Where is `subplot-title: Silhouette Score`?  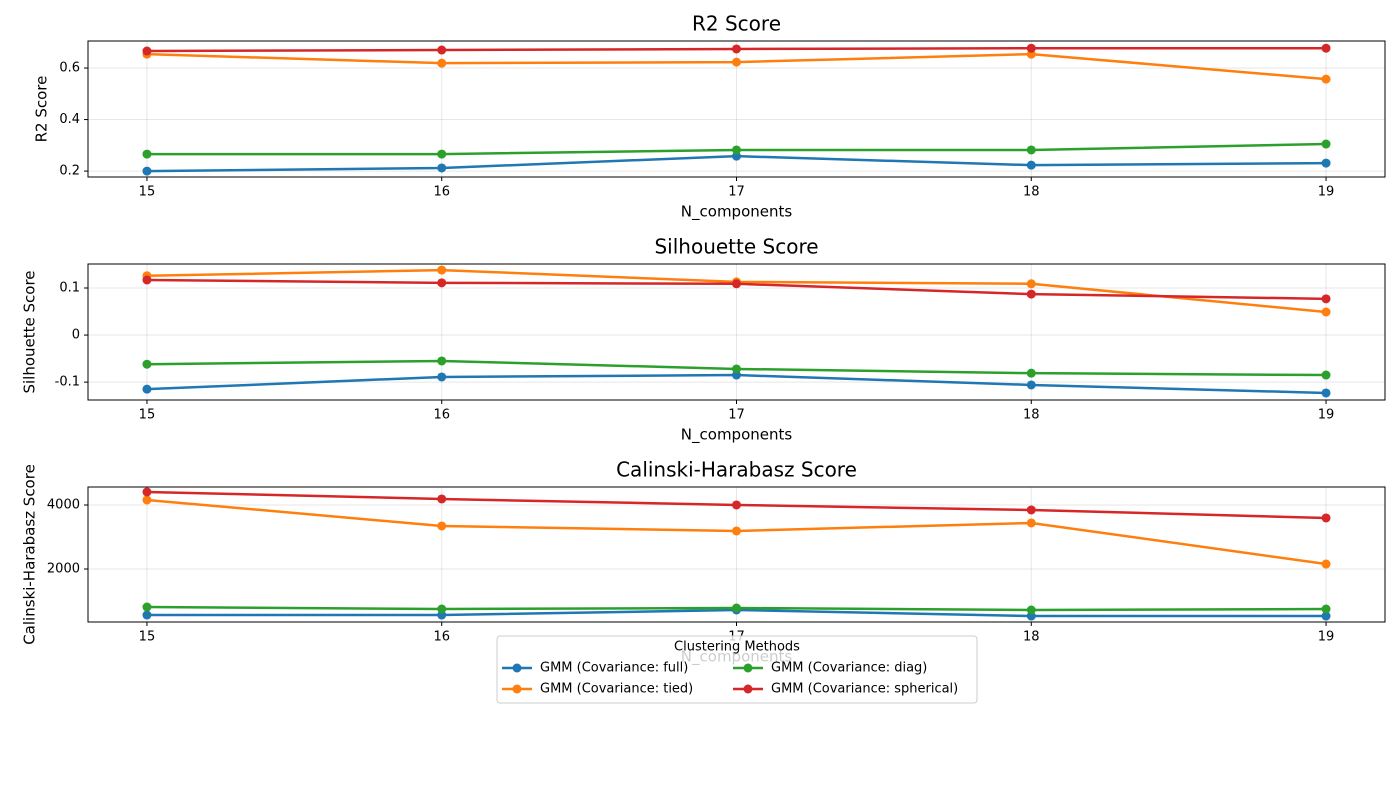
subplot-title: Silhouette Score is located at coordinates (736, 247).